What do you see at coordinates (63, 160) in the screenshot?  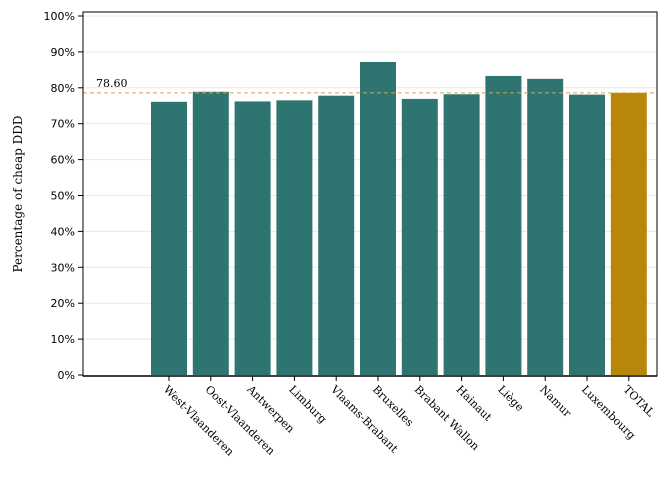 I see `y-tick-label: 60%` at bounding box center [63, 160].